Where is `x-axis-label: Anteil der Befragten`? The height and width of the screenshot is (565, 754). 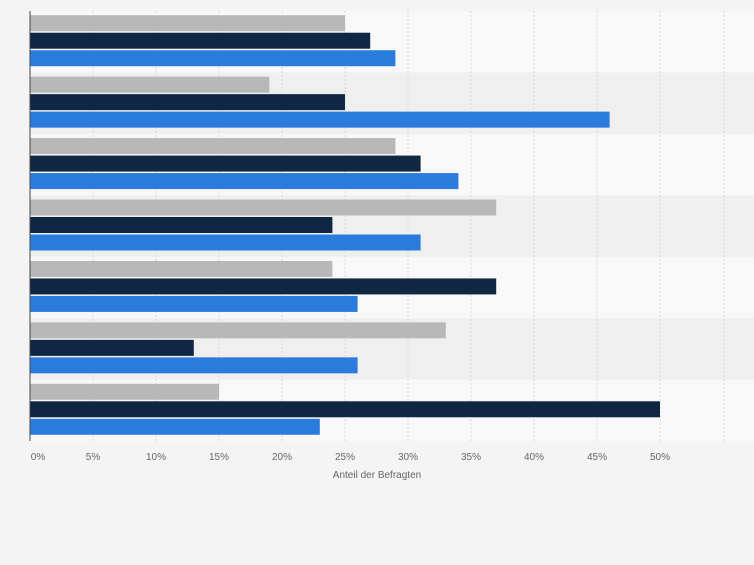 x-axis-label: Anteil der Befragten is located at coordinates (377, 475).